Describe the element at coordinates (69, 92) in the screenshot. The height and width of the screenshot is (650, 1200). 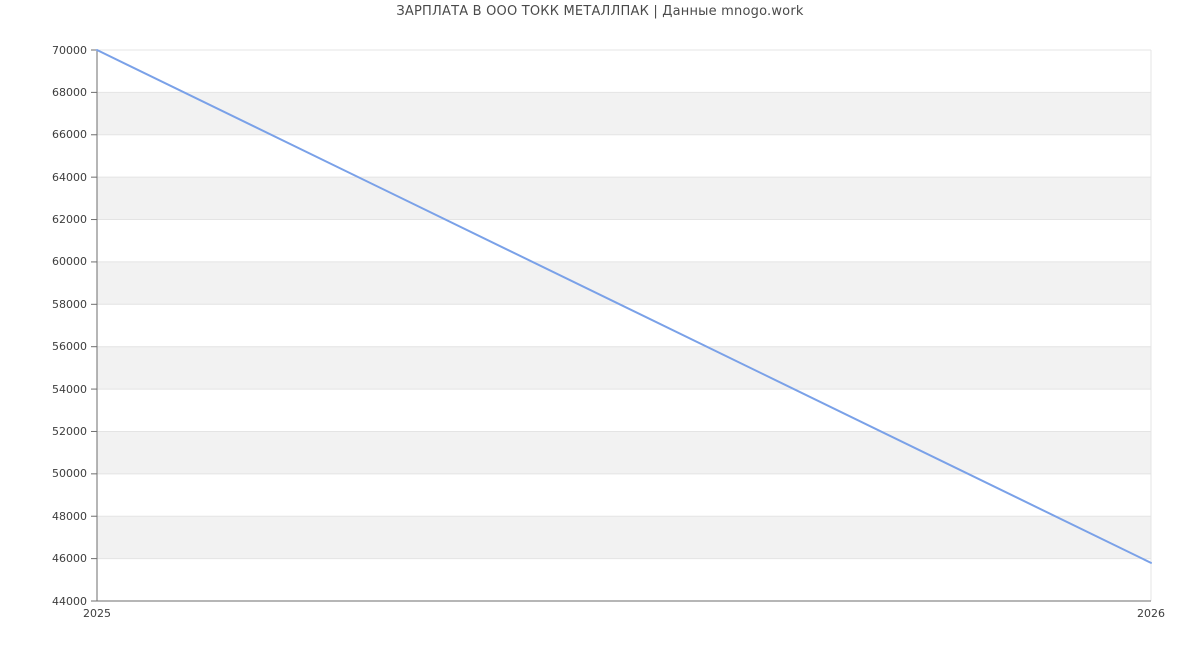
I see `y-tick-label: 68000` at that location.